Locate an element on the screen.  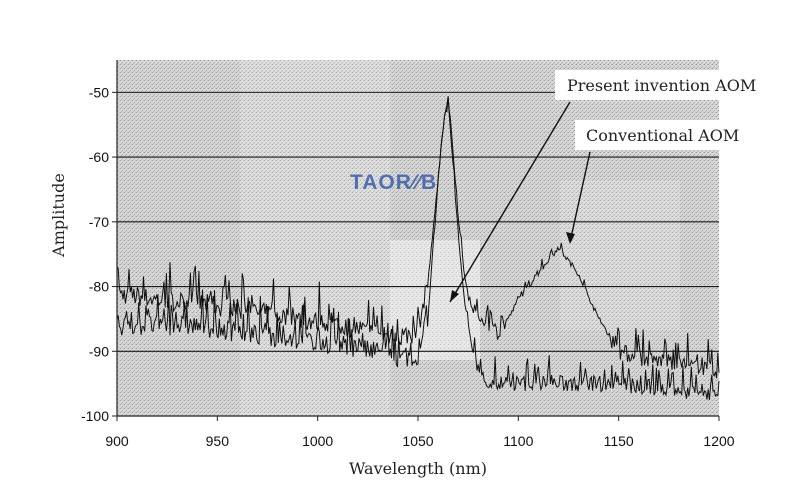
y-tick-label: -50 is located at coordinates (99, 92).